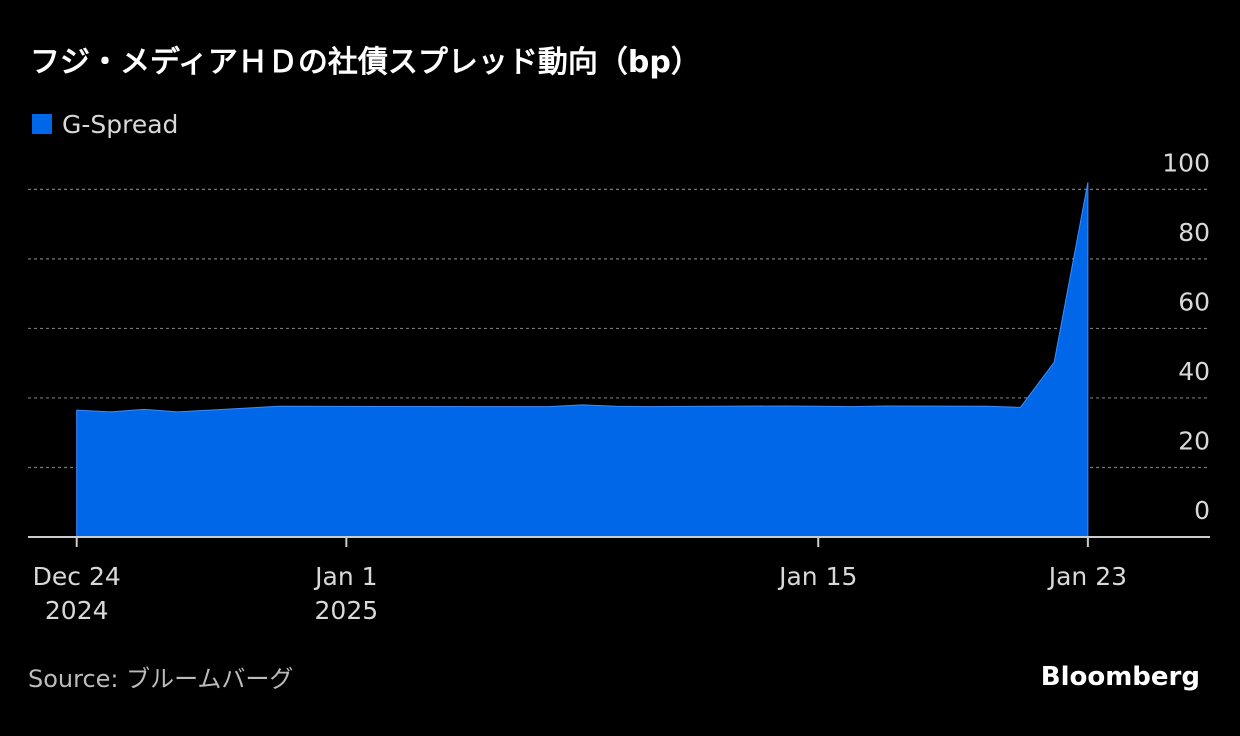 The width and height of the screenshot is (1240, 736). Describe the element at coordinates (345, 576) in the screenshot. I see `x-tick-label: Jan 1` at that location.